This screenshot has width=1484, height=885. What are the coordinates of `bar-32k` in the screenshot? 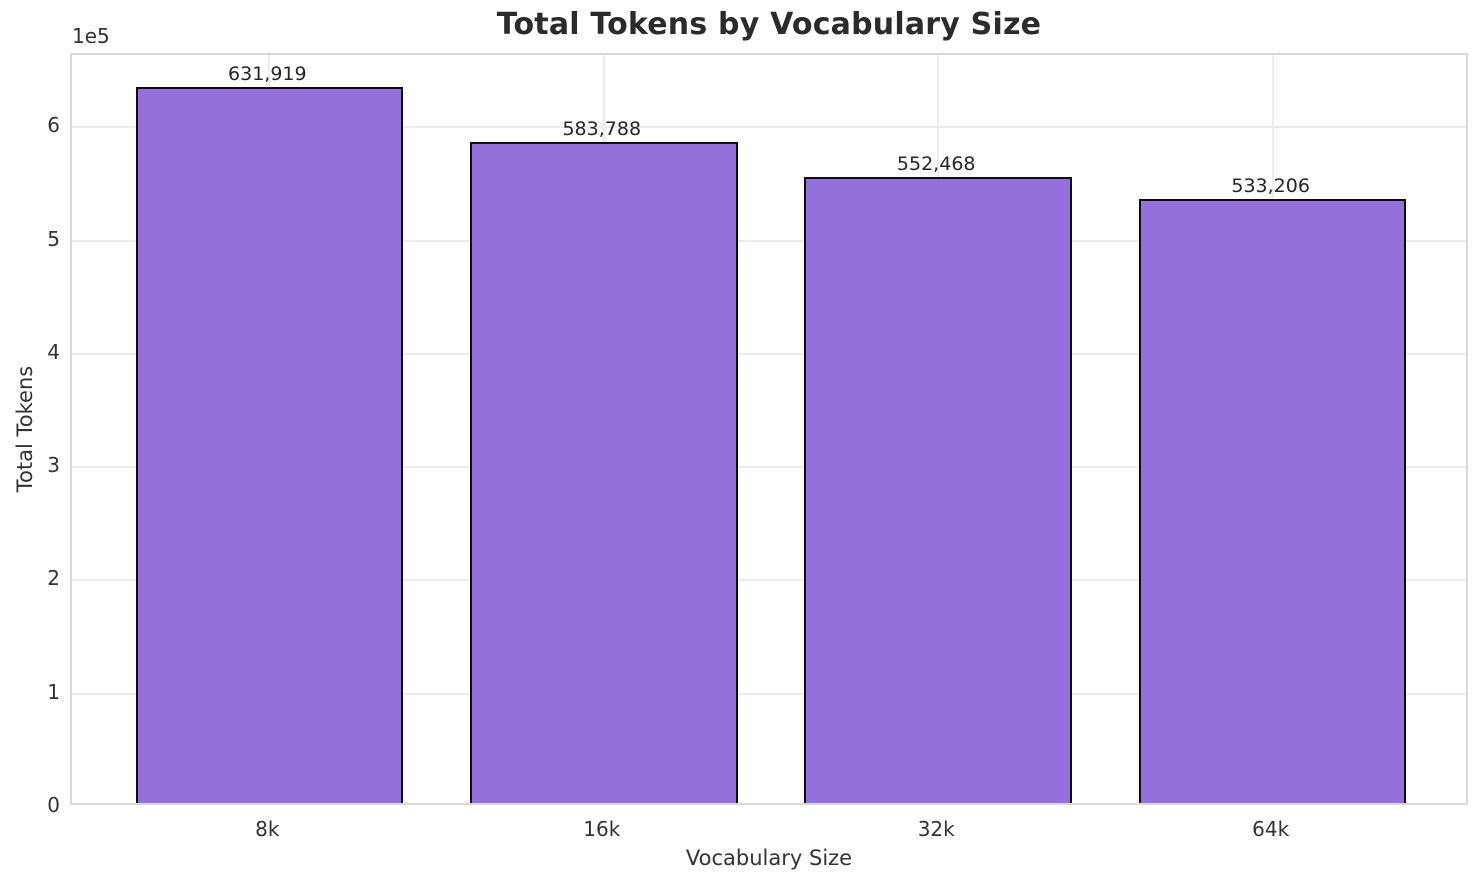 It's located at (938, 490).